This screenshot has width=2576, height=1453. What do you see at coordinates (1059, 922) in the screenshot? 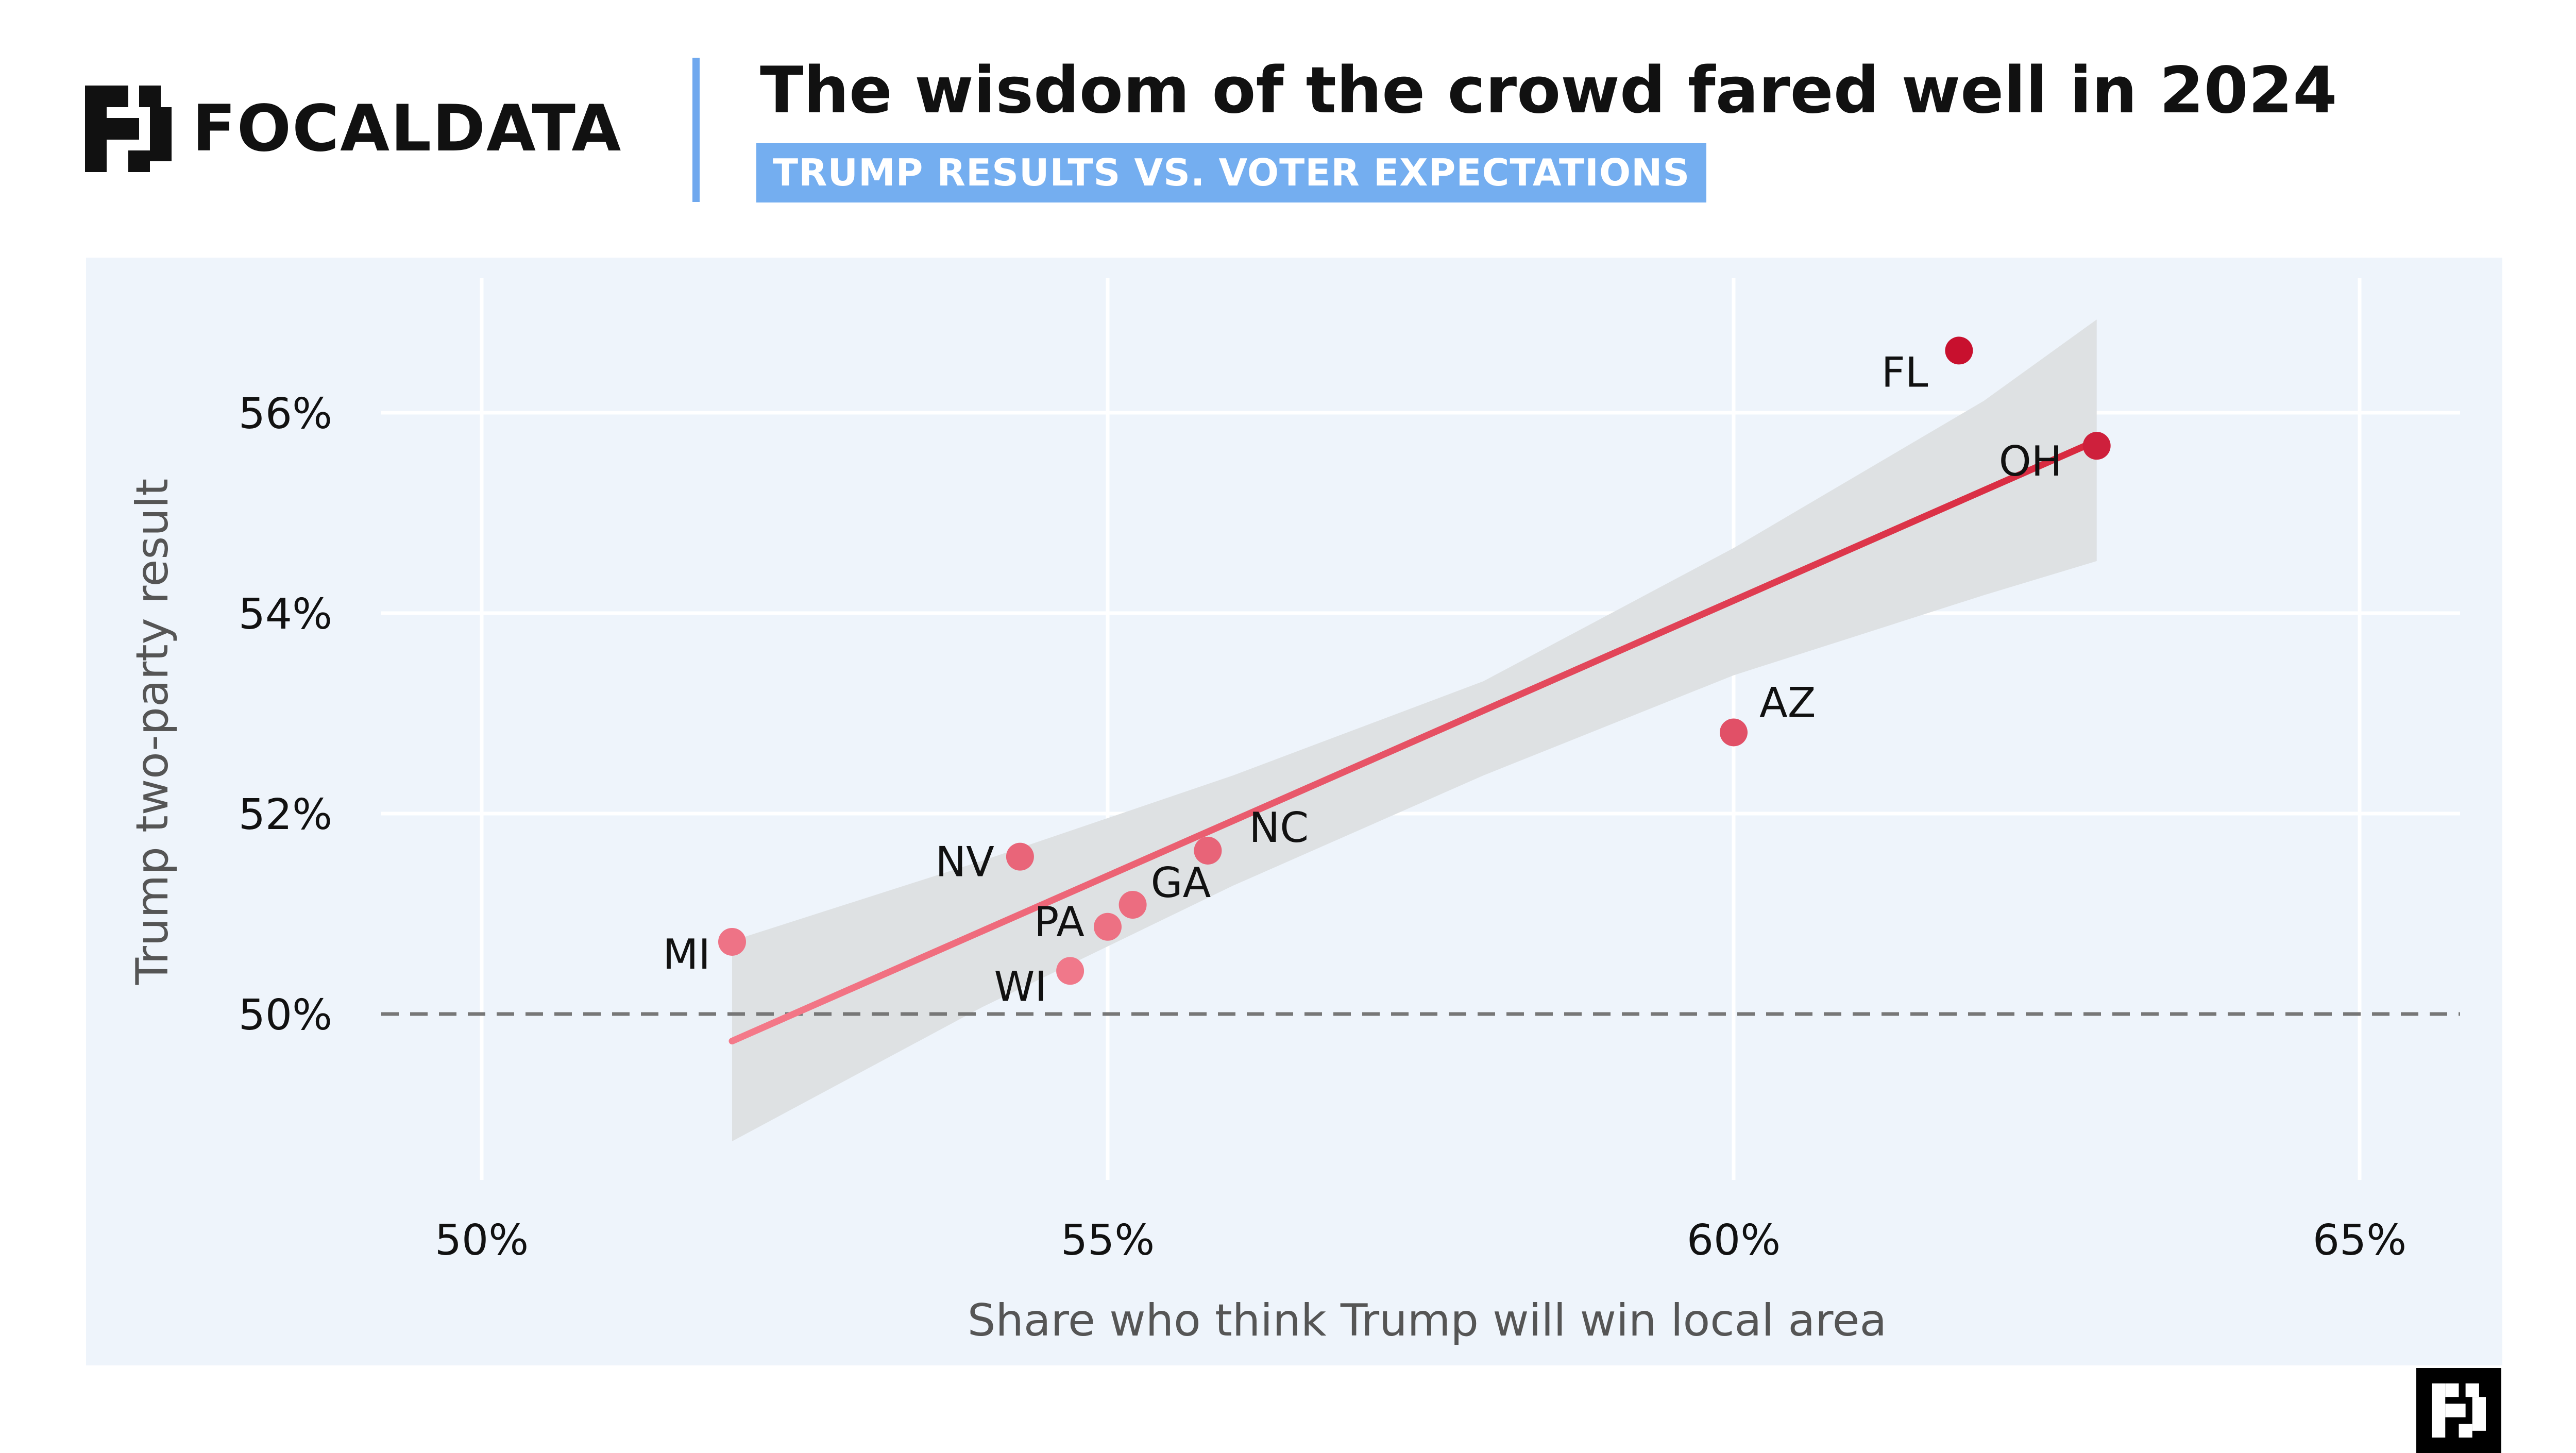
I see `point-label-pa: PA` at bounding box center [1059, 922].